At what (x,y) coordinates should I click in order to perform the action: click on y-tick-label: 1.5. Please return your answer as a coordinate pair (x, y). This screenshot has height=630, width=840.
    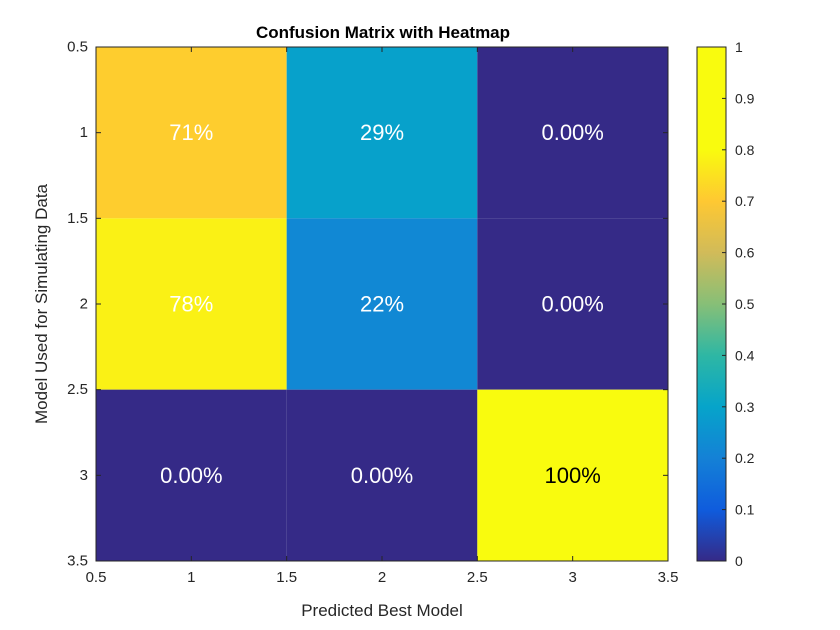
    Looking at the image, I should click on (77, 218).